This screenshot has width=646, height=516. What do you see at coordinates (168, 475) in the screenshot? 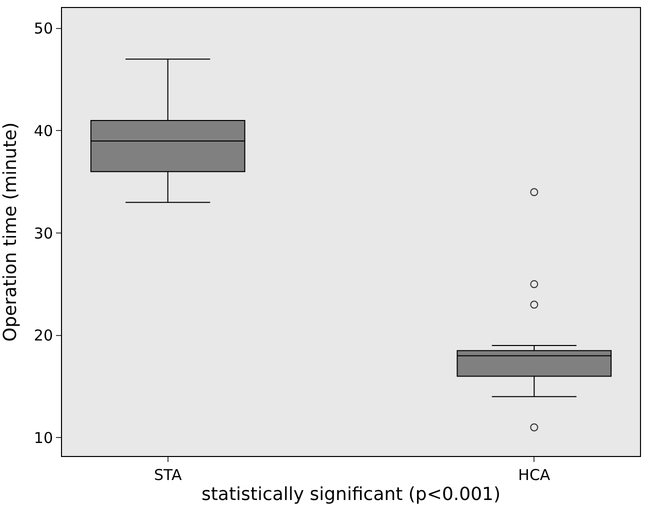
I see `x-tick-label: STA` at bounding box center [168, 475].